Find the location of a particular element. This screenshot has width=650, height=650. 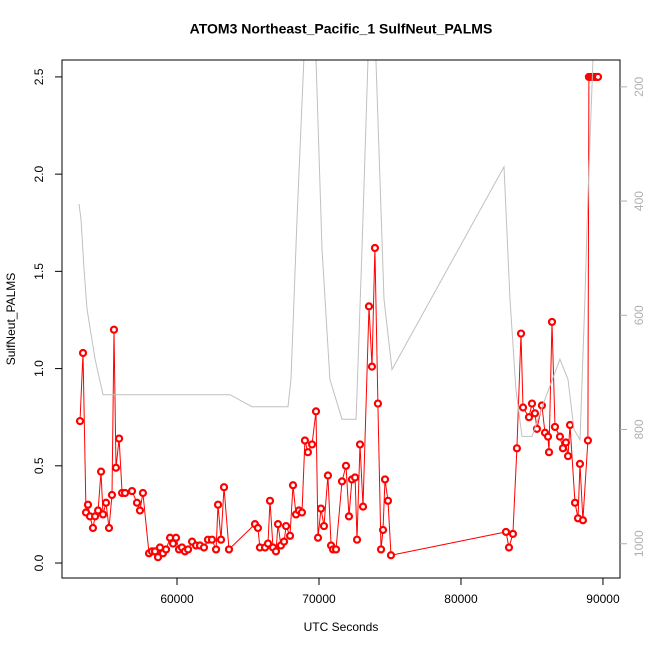

y-tick-label: 2.0 is located at coordinates (39, 173).